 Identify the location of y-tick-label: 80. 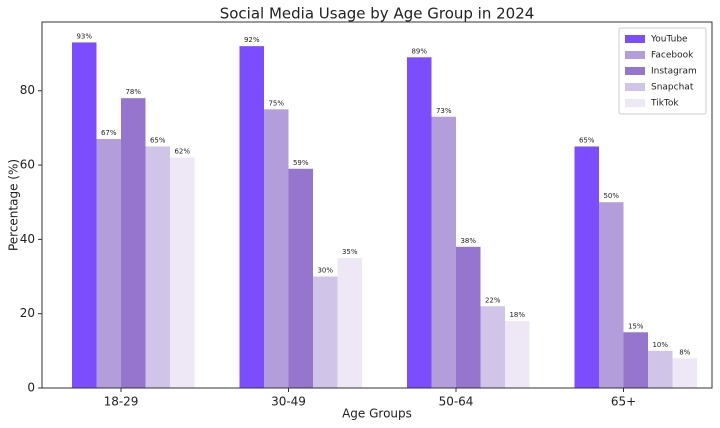
(27, 90).